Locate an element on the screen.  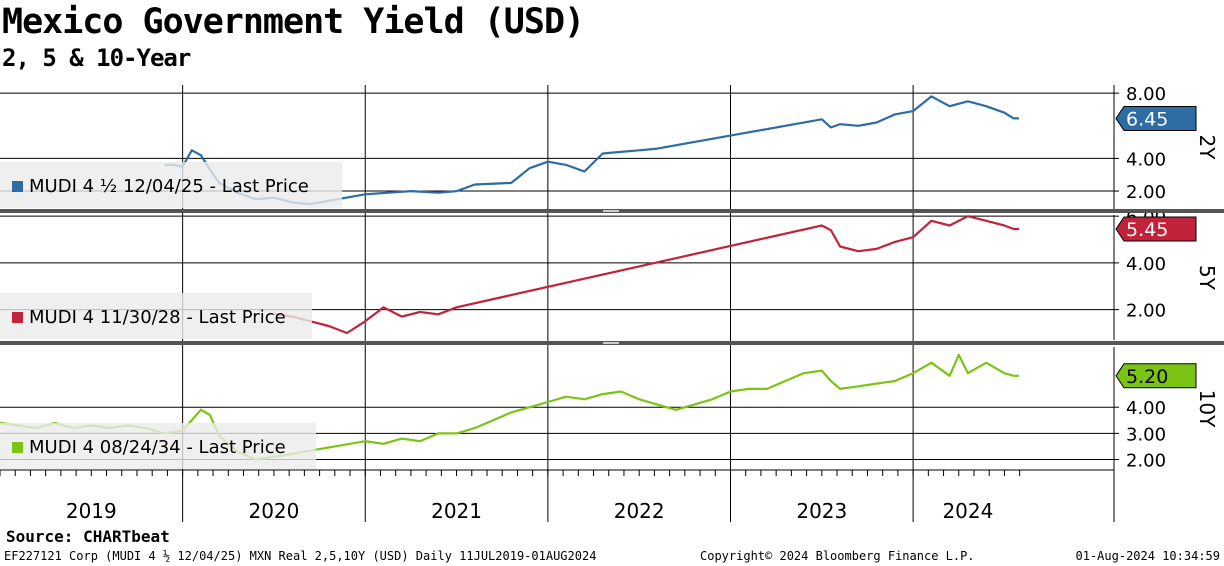
x-tick-label-2019: 2019 is located at coordinates (91, 511).